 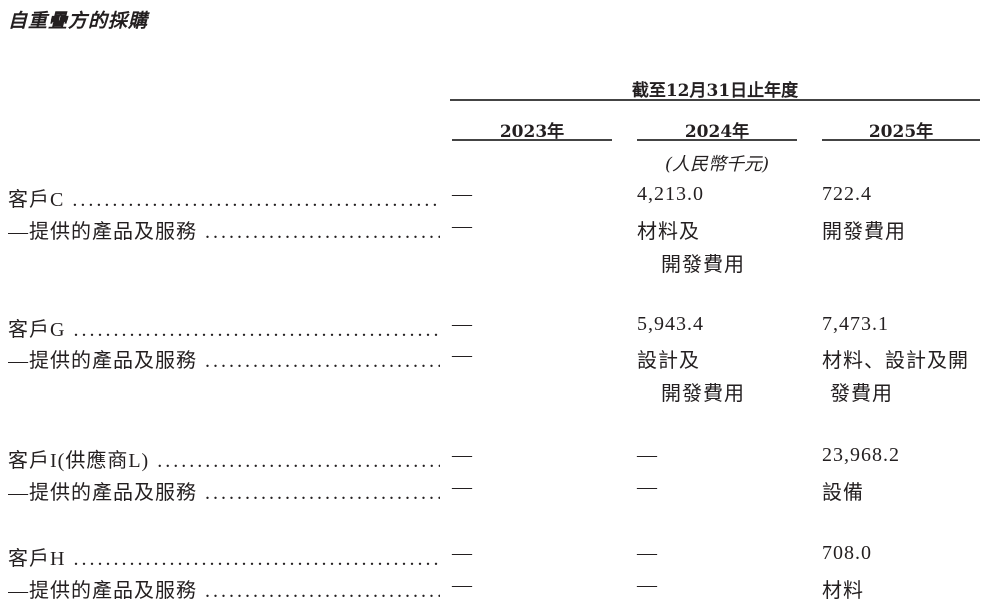 I want to click on cell-2025: 23,968.2, so click(x=861, y=455).